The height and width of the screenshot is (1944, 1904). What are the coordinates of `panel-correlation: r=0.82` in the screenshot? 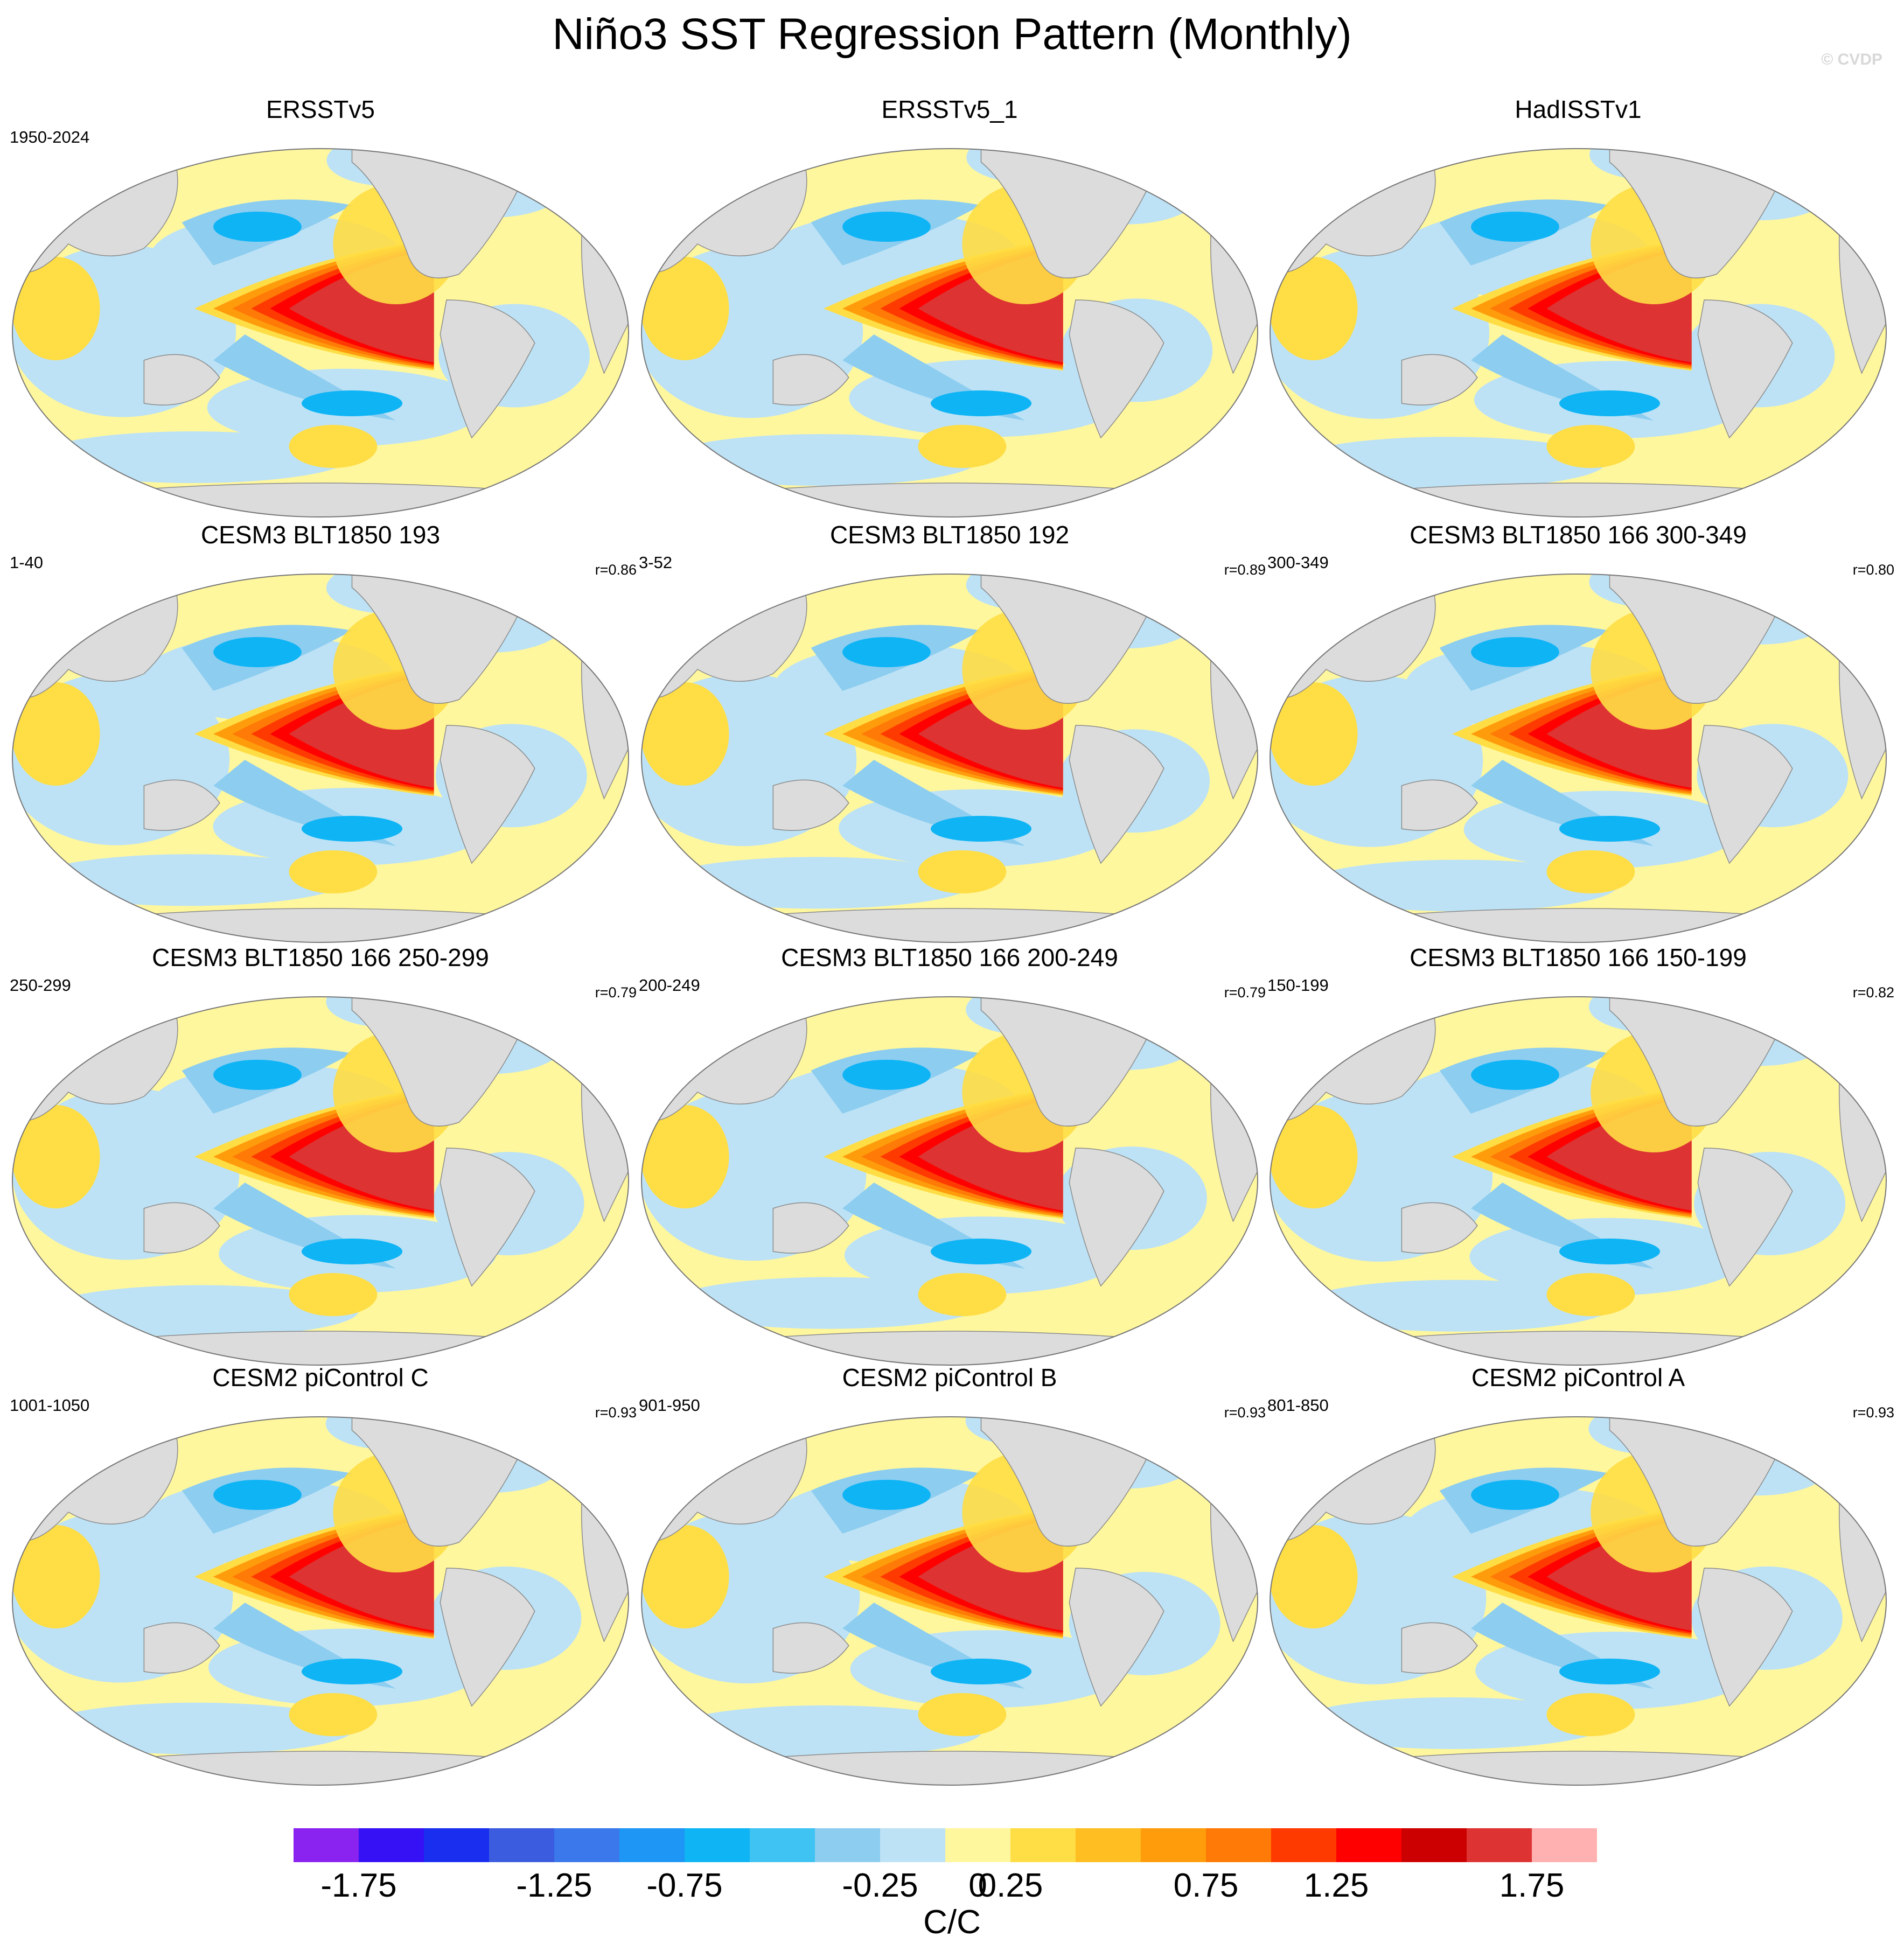 It's located at (1873, 992).